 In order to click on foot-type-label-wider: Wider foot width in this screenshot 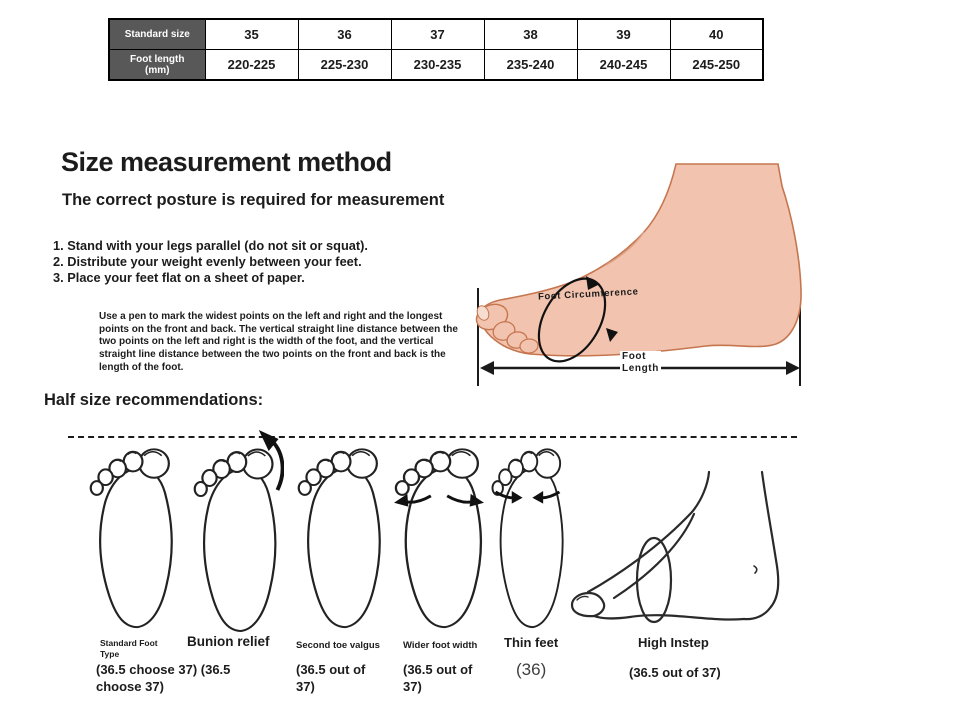, I will do `click(440, 645)`.